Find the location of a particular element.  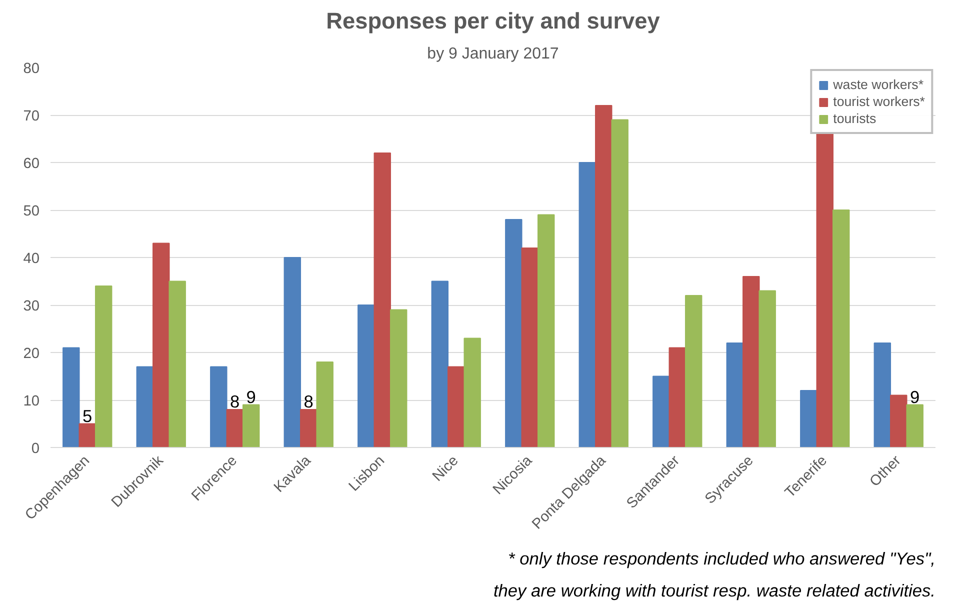

text: they are working with tourist resp. waste related activities. is located at coordinates (714, 590).